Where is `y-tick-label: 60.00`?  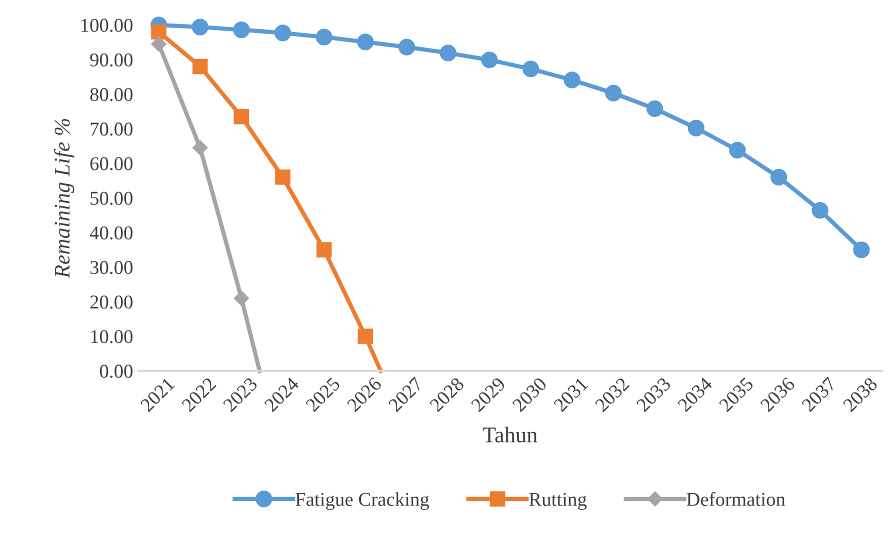
y-tick-label: 60.00 is located at coordinates (111, 163).